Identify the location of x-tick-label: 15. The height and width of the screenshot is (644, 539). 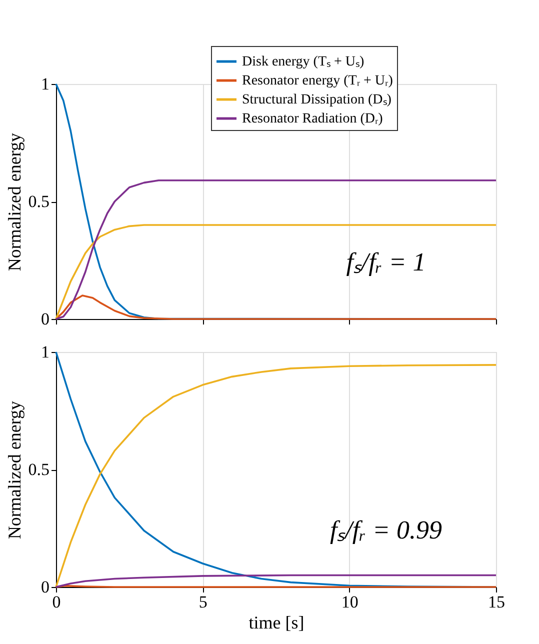
(496, 602).